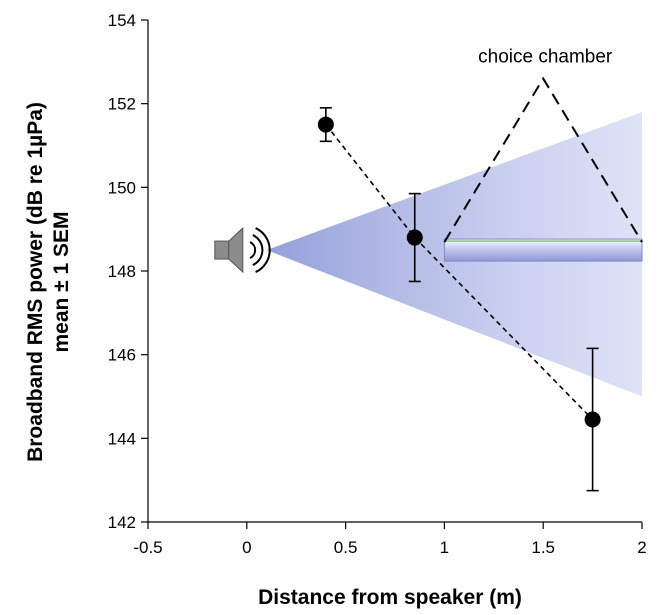 This screenshot has height=615, width=658. What do you see at coordinates (390, 597) in the screenshot?
I see `x-axis-title: Distance from speaker (m)` at bounding box center [390, 597].